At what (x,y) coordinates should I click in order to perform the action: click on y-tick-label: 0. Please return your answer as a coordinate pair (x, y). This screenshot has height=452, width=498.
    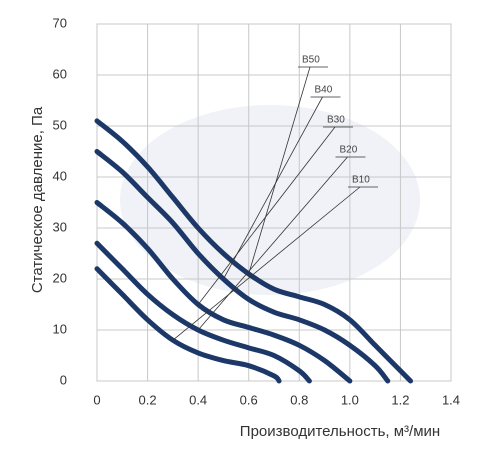
    Looking at the image, I should click on (63, 379).